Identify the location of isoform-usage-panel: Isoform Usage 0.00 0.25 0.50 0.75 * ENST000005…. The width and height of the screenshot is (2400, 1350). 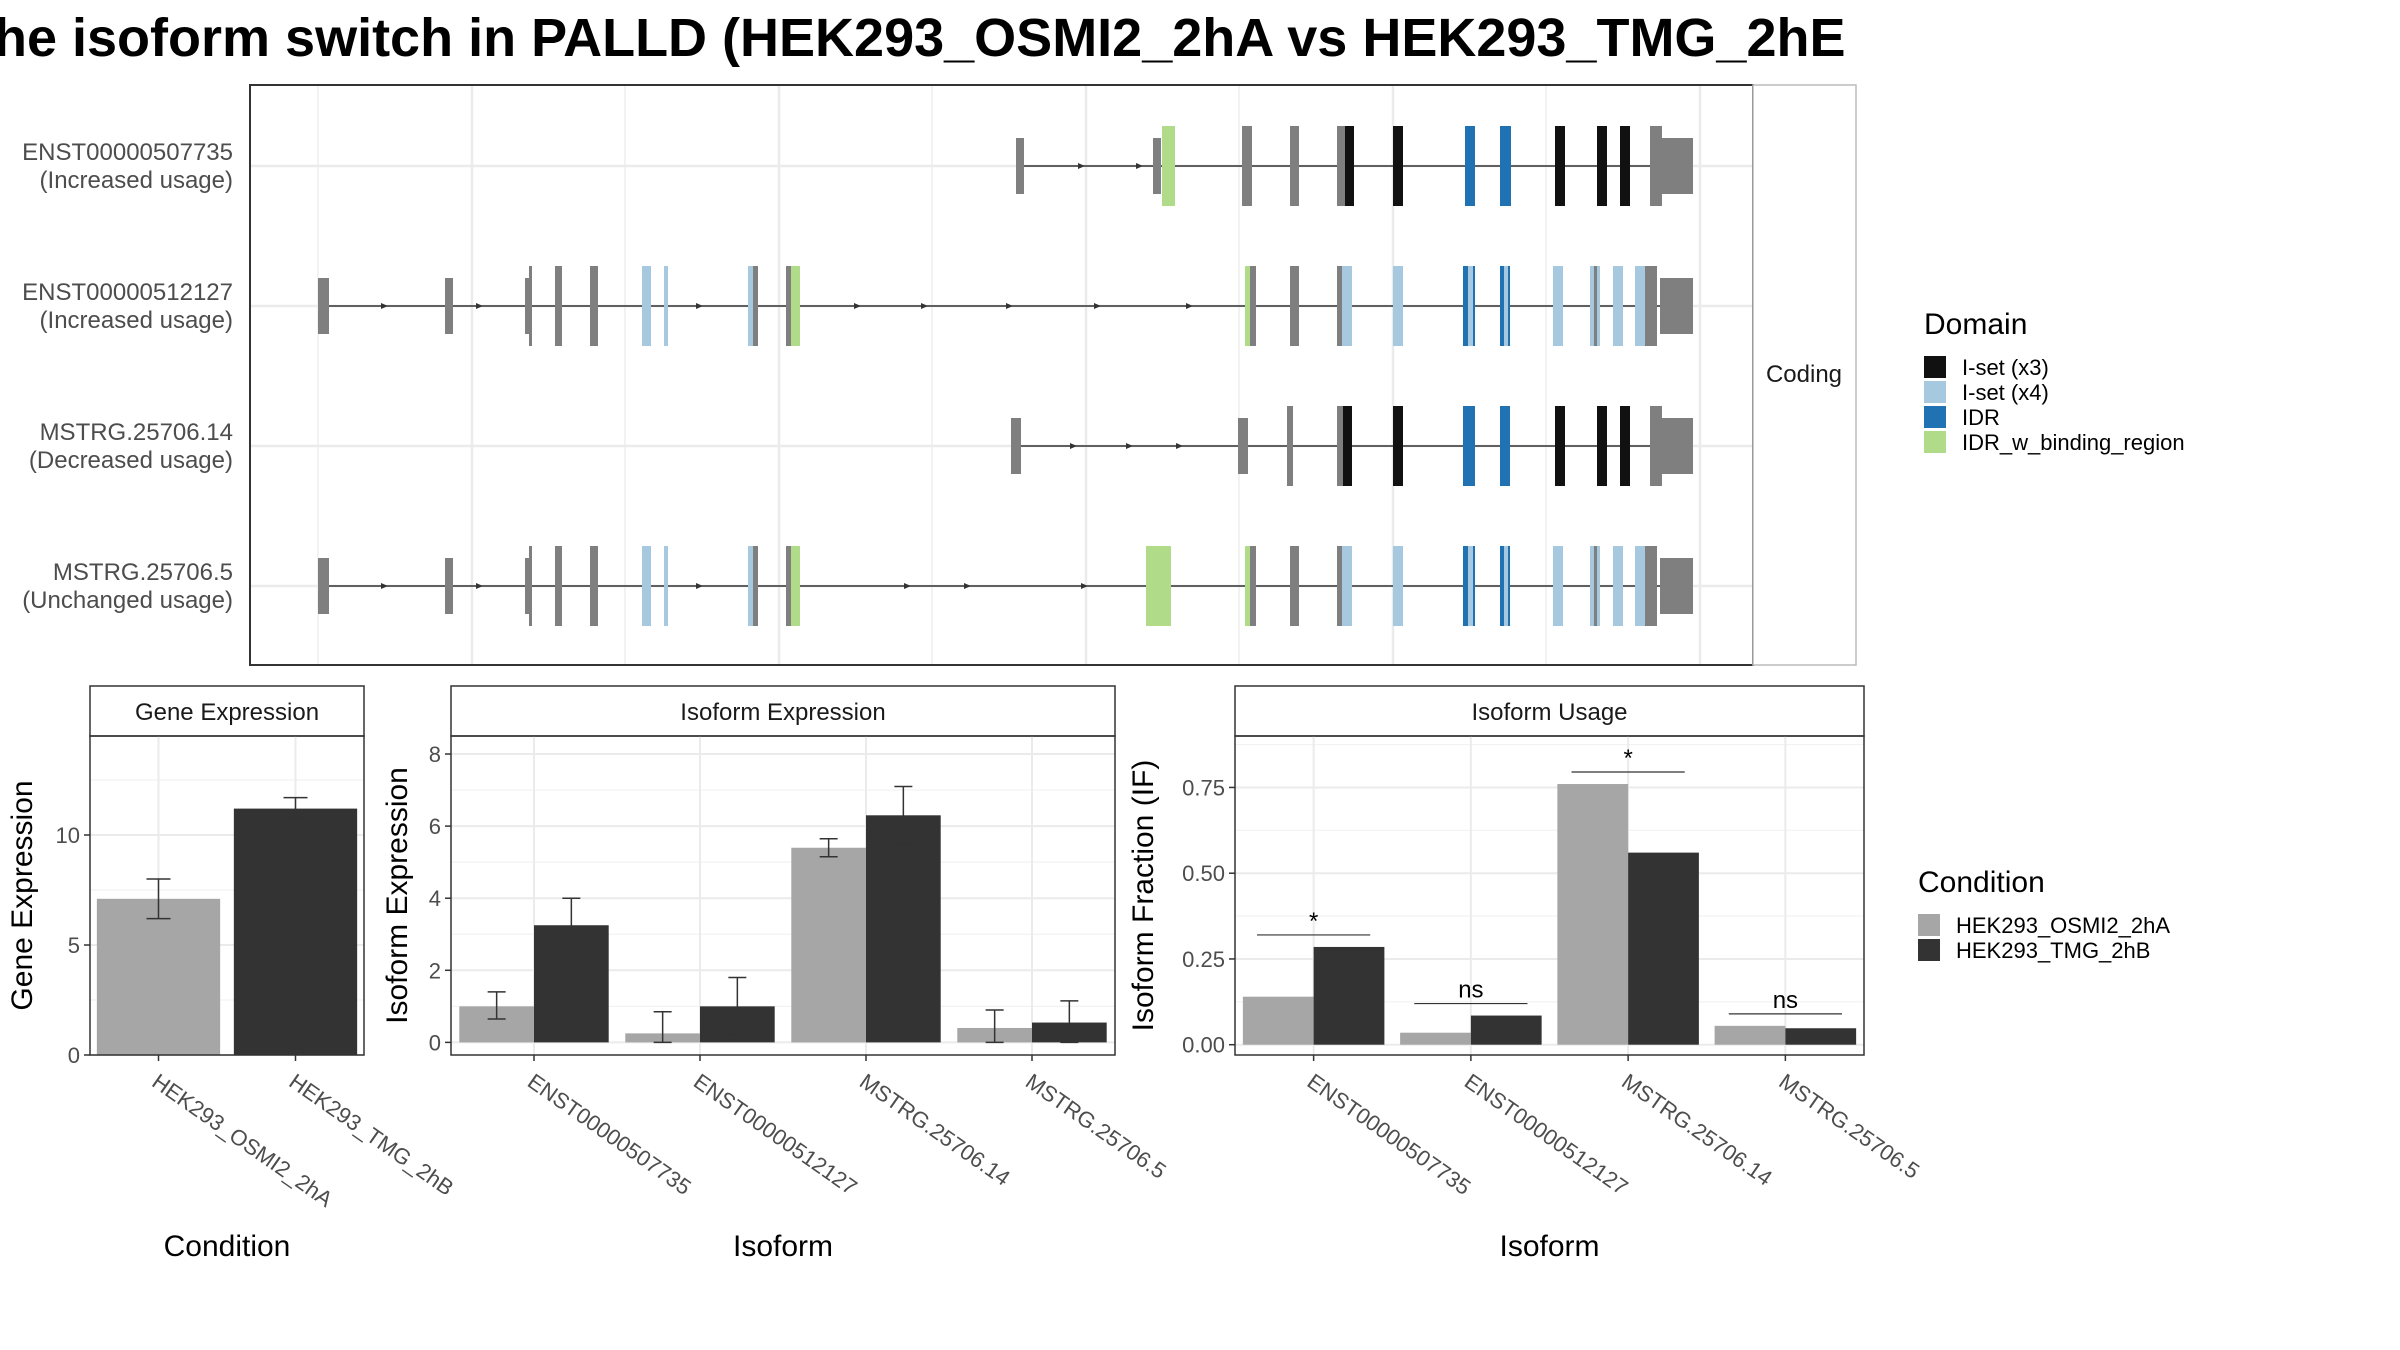
(1526, 974).